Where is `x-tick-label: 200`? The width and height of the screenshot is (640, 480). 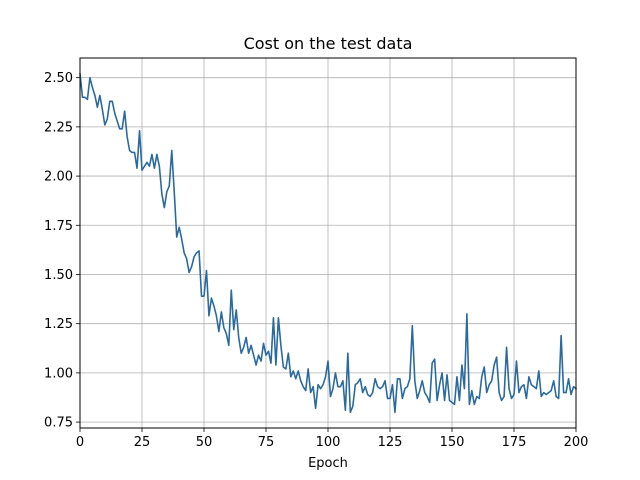
x-tick-label: 200 is located at coordinates (576, 442).